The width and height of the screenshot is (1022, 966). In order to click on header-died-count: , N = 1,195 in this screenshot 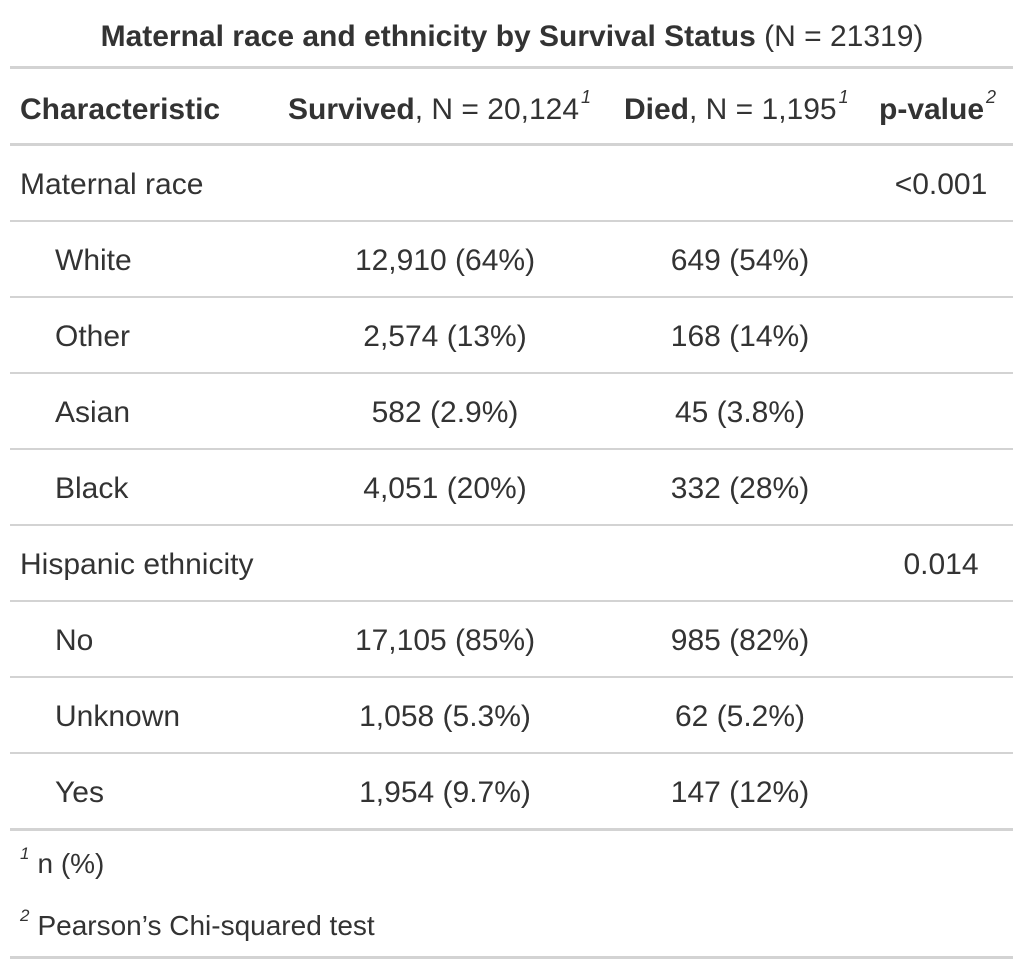, I will do `click(763, 109)`.